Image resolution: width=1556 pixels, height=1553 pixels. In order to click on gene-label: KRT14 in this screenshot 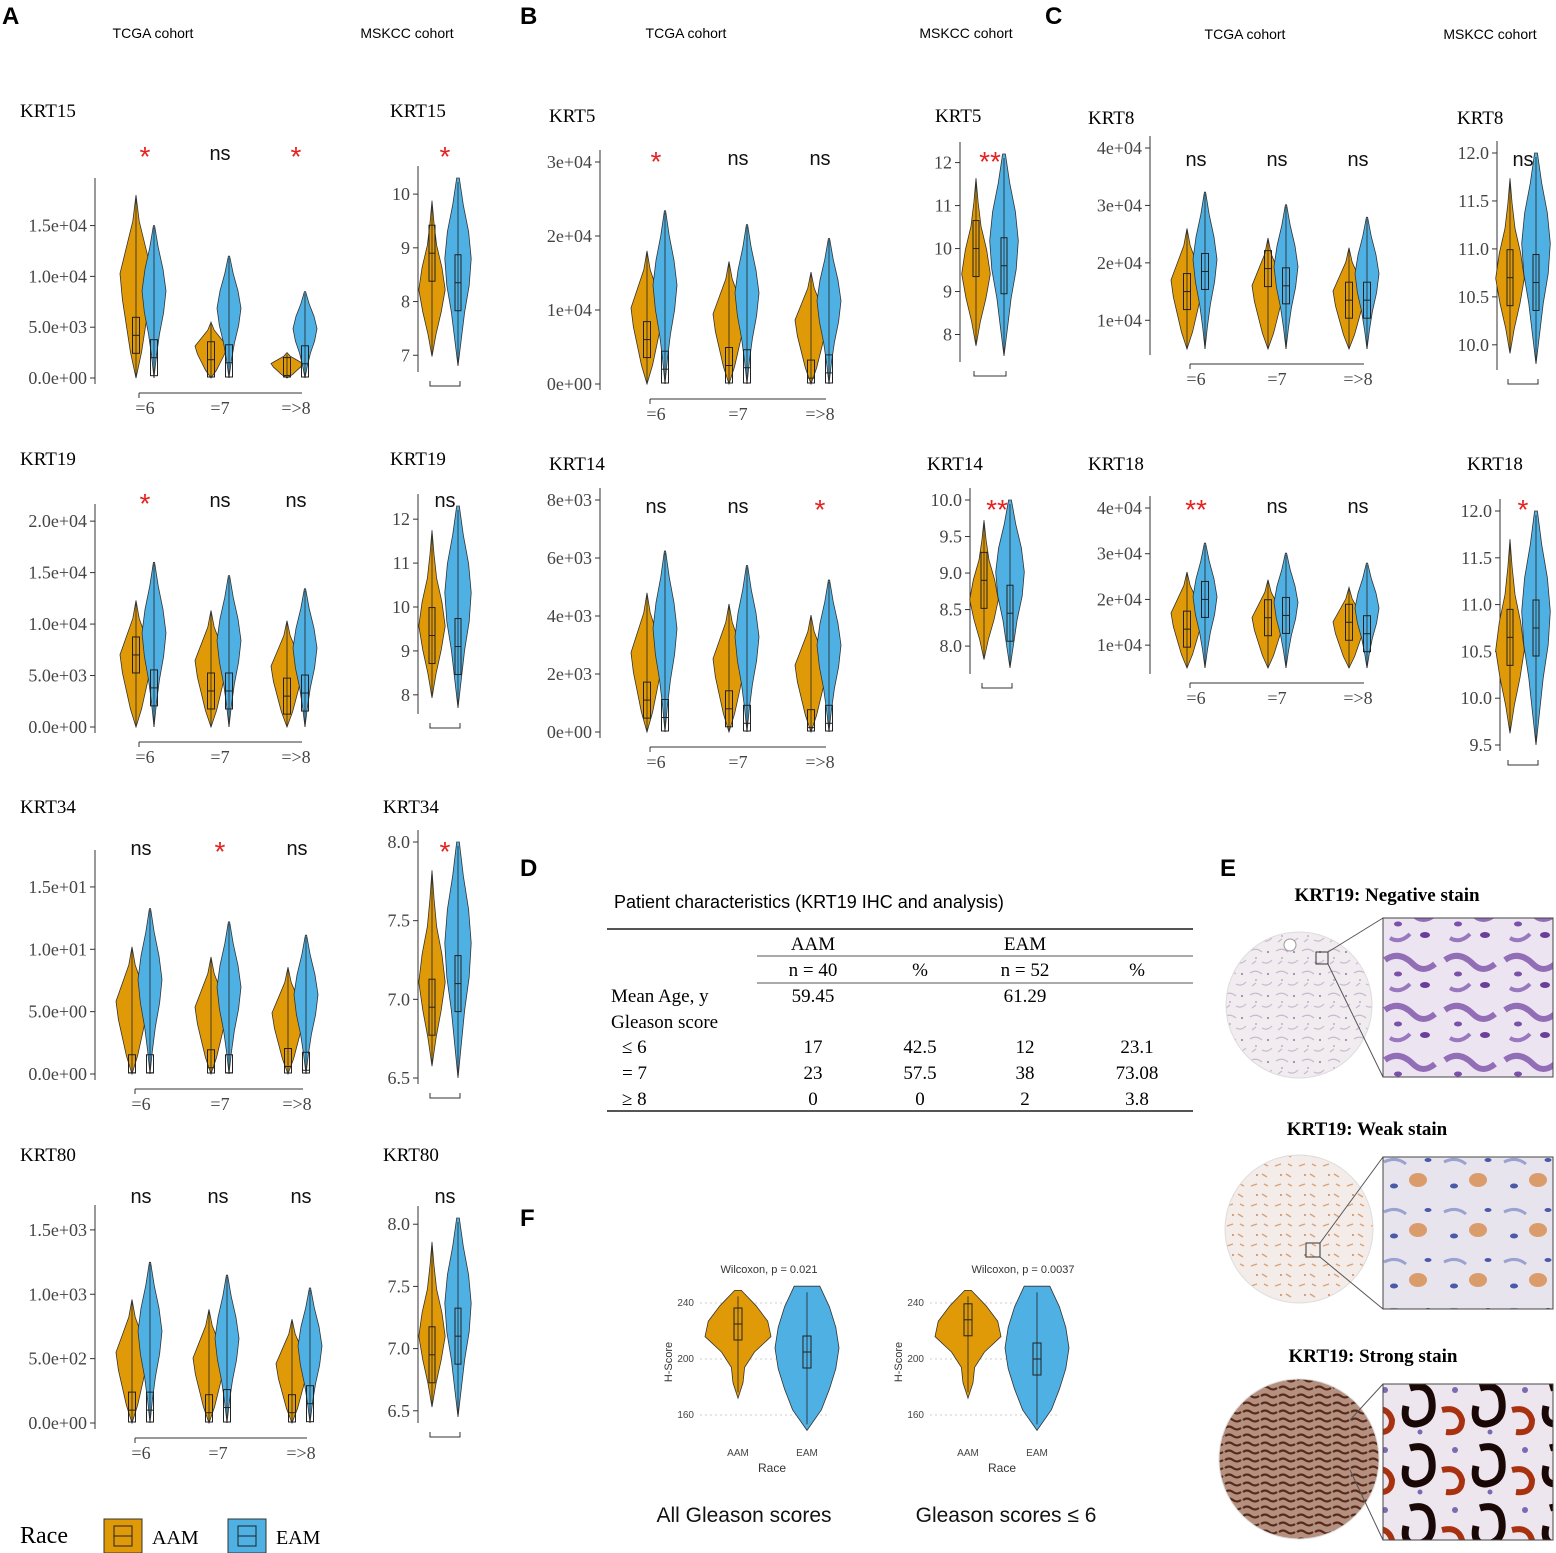, I will do `click(955, 464)`.